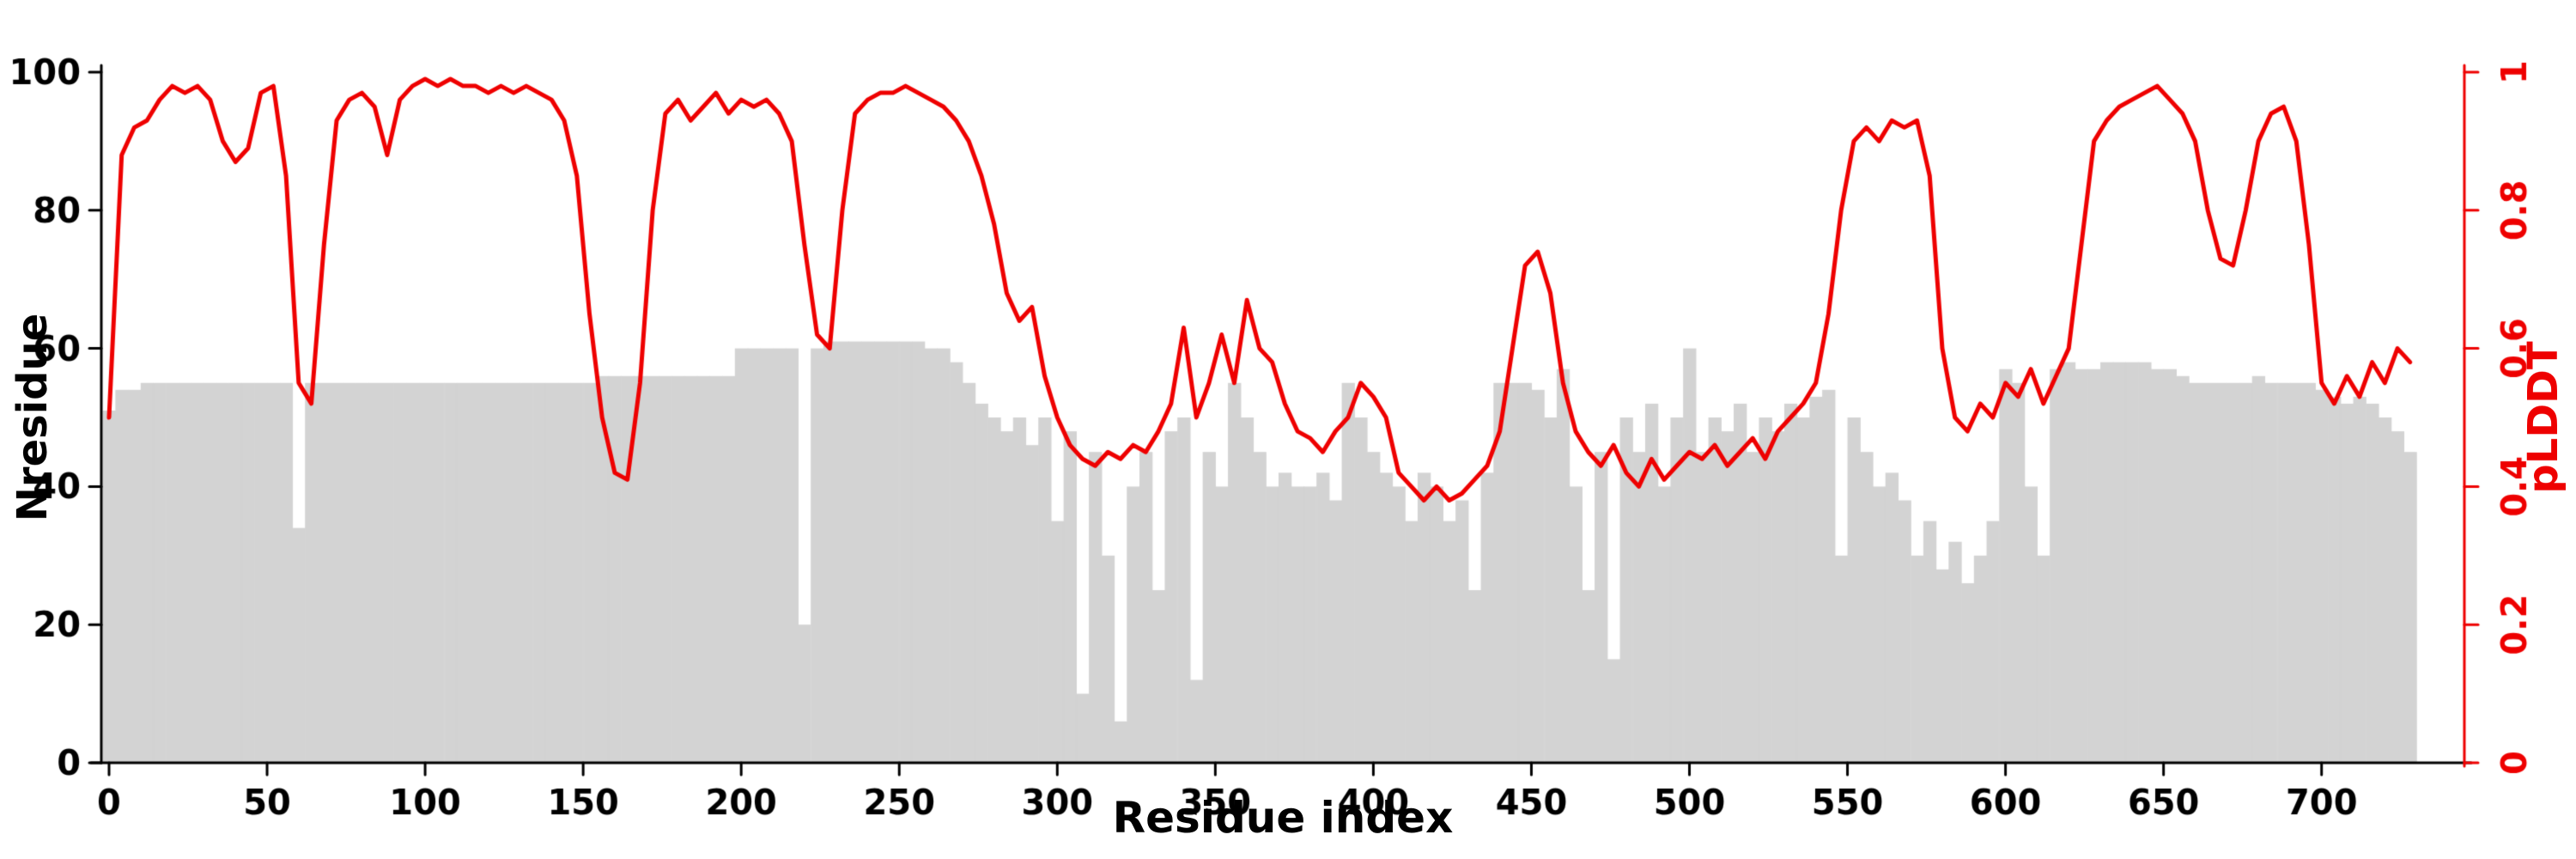  I want to click on y-axis-label-right: pLDDT, so click(2543, 417).